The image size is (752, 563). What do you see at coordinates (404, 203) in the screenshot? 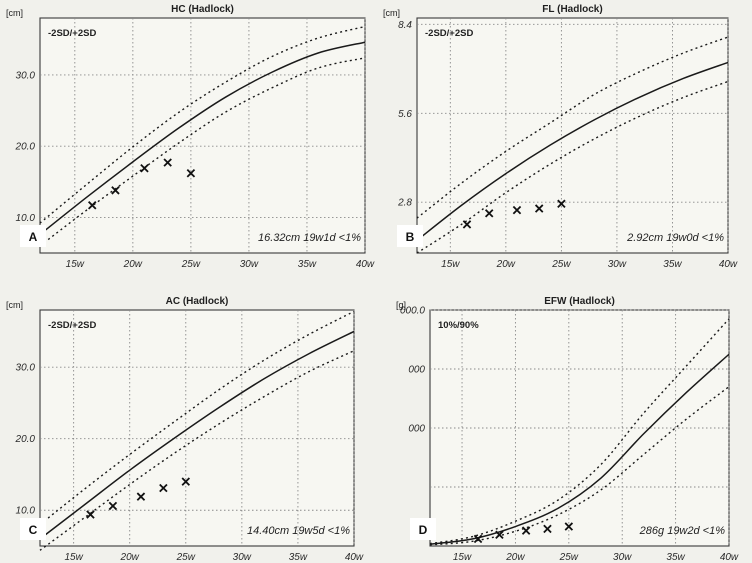
I see `y-tick-label: 2.8` at bounding box center [404, 203].